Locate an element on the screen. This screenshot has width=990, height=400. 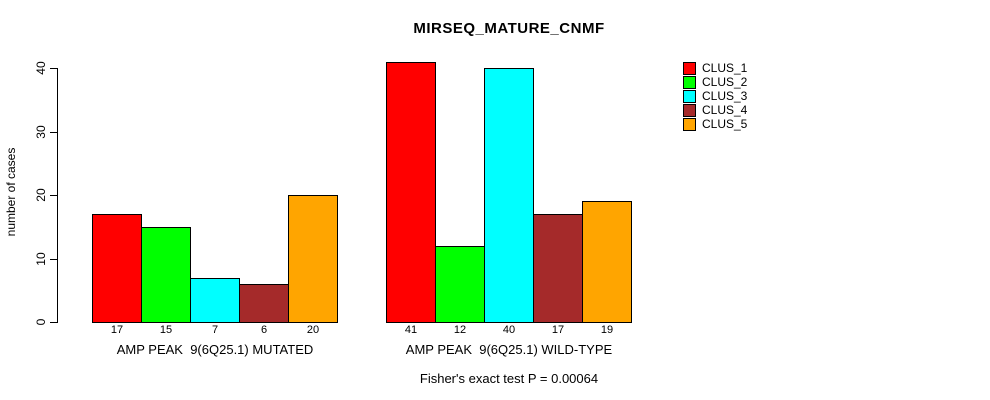
bar-clus_3-group2 is located at coordinates (509, 195).